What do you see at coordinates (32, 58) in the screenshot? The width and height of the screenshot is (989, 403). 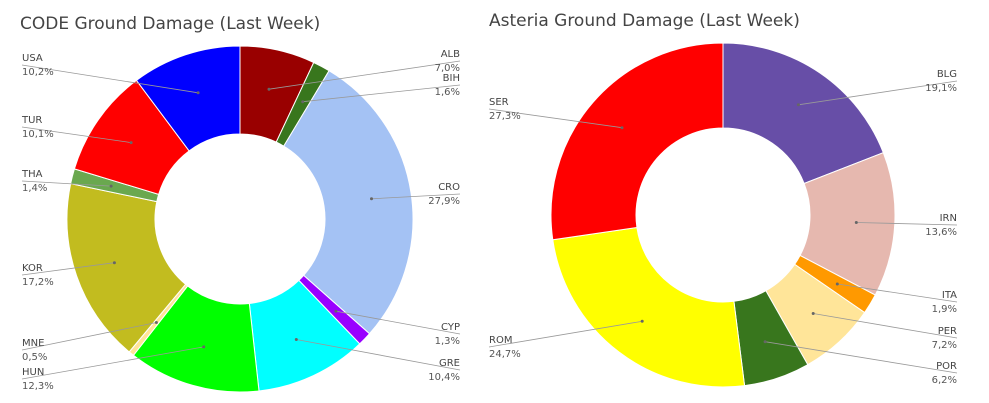 I see `slice-label-usa: USA` at bounding box center [32, 58].